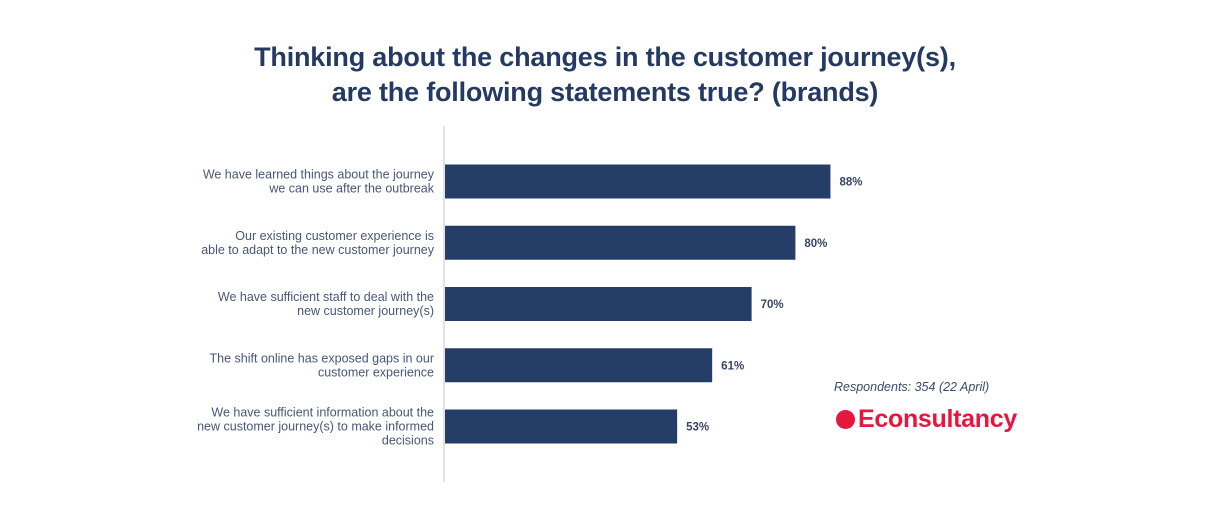 The height and width of the screenshot is (509, 1210). What do you see at coordinates (365, 311) in the screenshot?
I see `category-label-3-line-2: new customer journey(s)` at bounding box center [365, 311].